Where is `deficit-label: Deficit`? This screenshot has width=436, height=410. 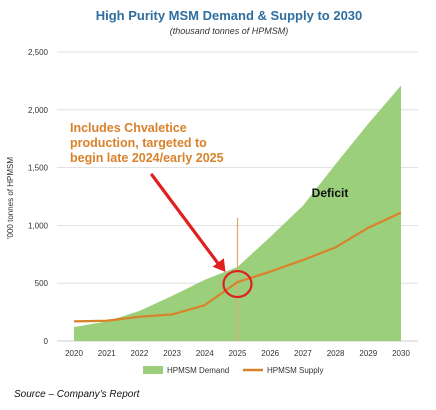 deficit-label: Deficit is located at coordinates (330, 193).